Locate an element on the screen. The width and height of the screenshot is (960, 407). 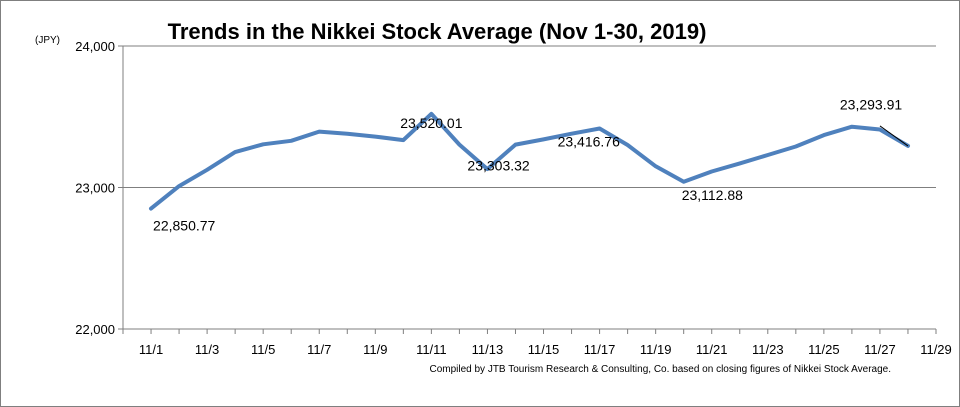
x-tick-label: 11/5 is located at coordinates (263, 349).